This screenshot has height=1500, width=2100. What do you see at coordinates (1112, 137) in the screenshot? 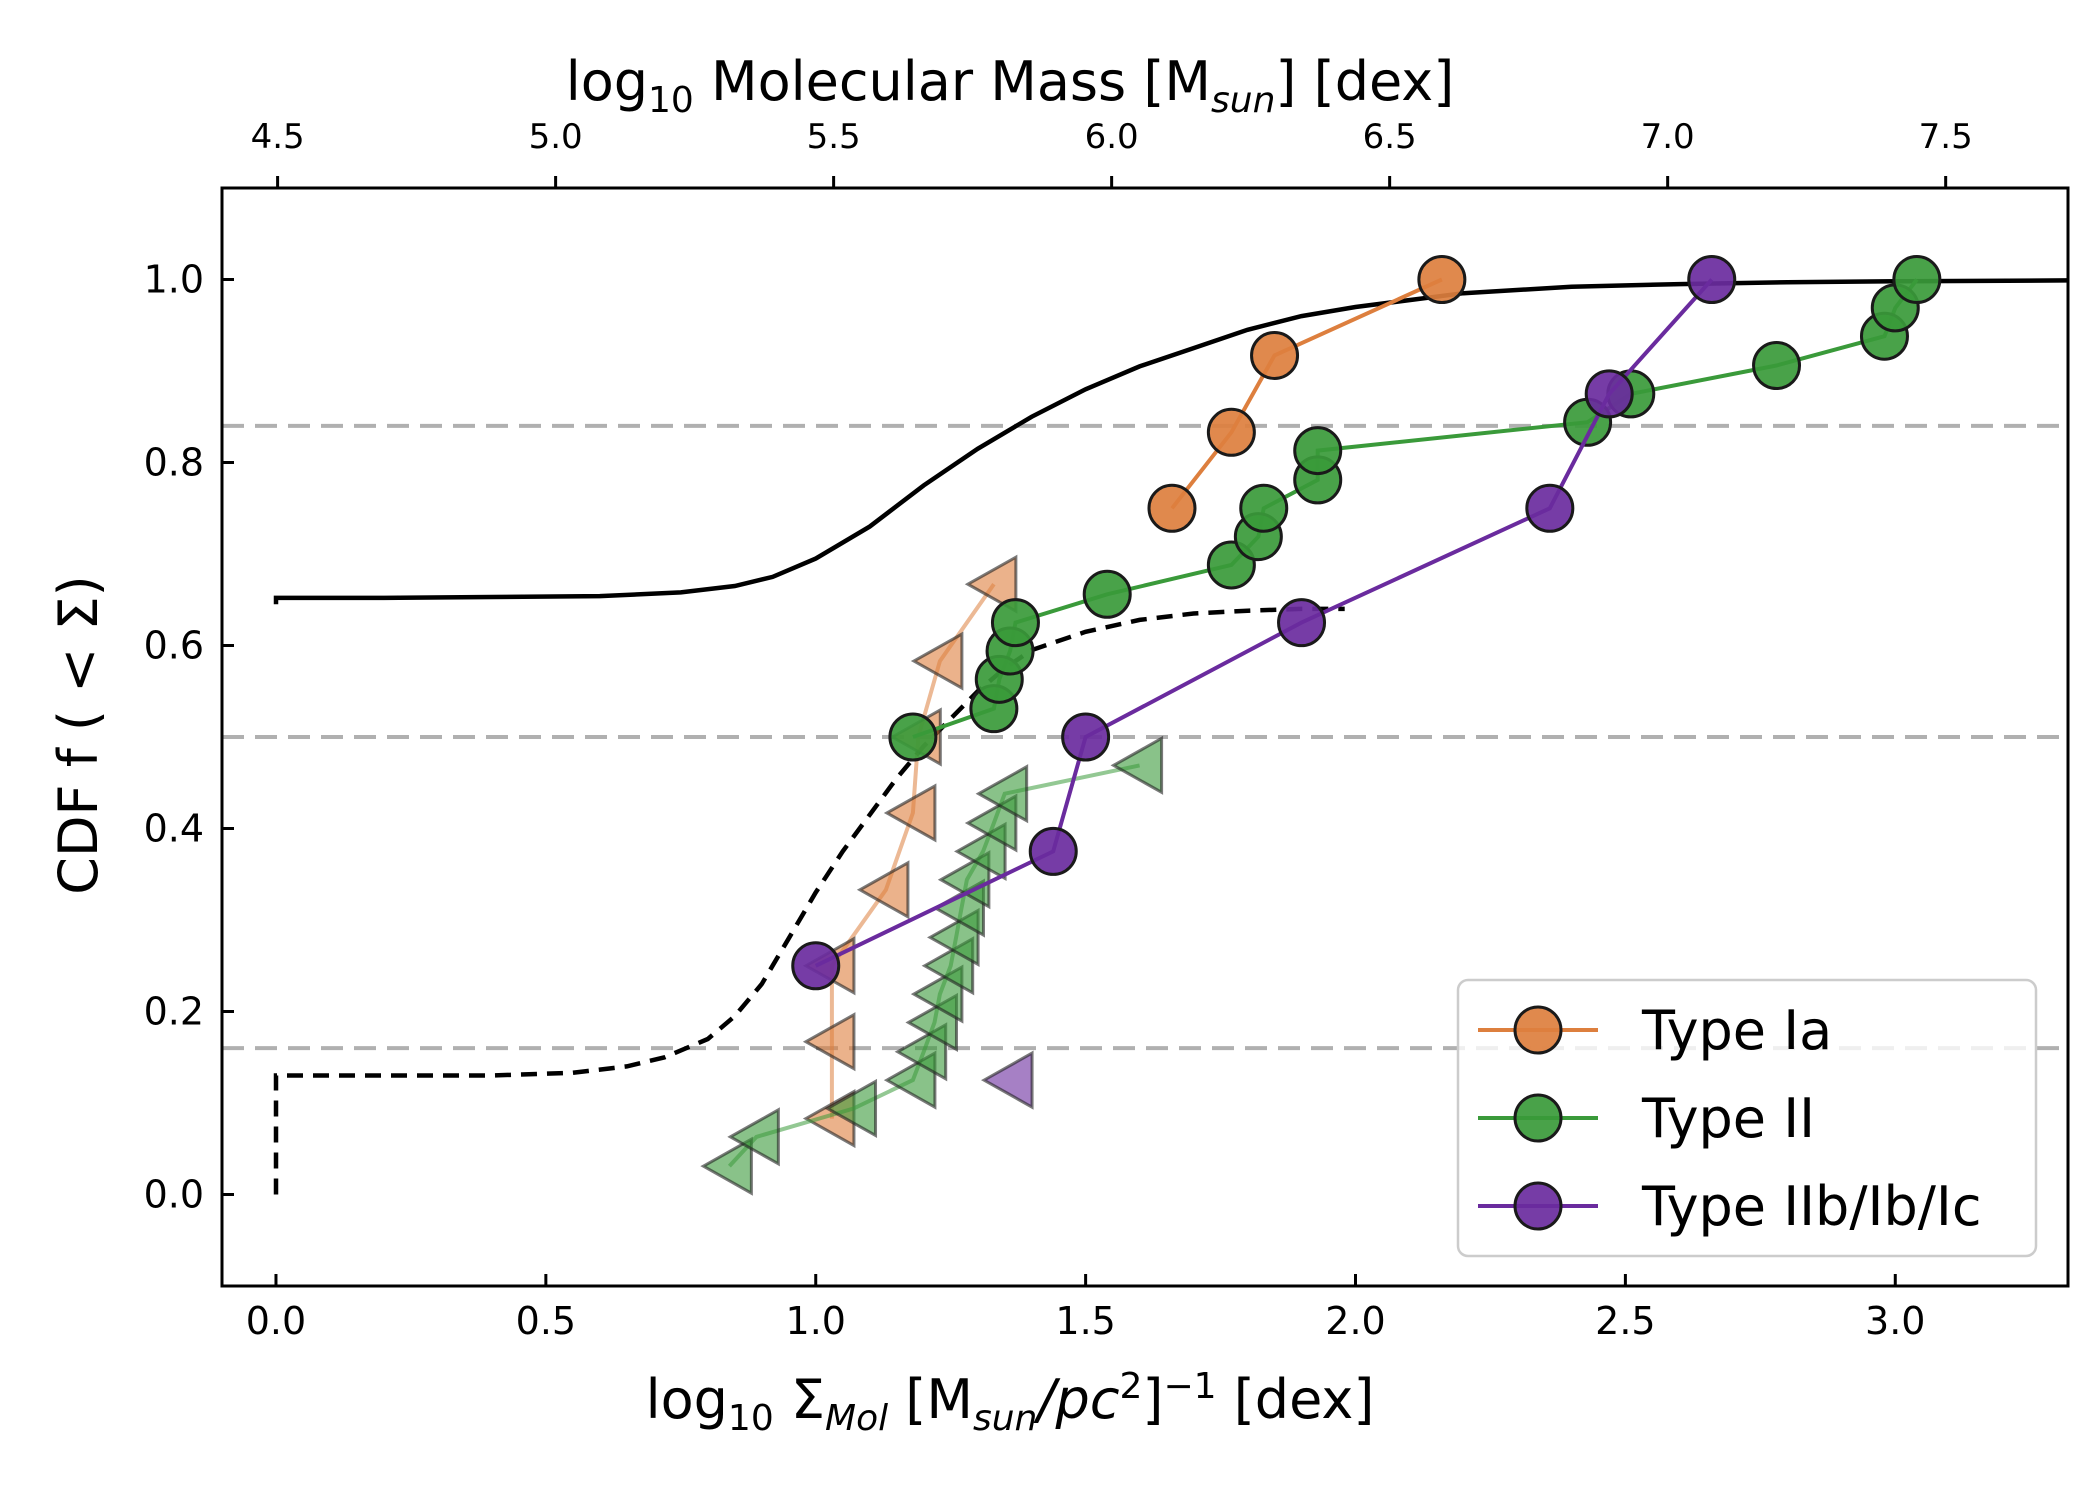
I see `top-x-tick-label: 6.0` at bounding box center [1112, 137].